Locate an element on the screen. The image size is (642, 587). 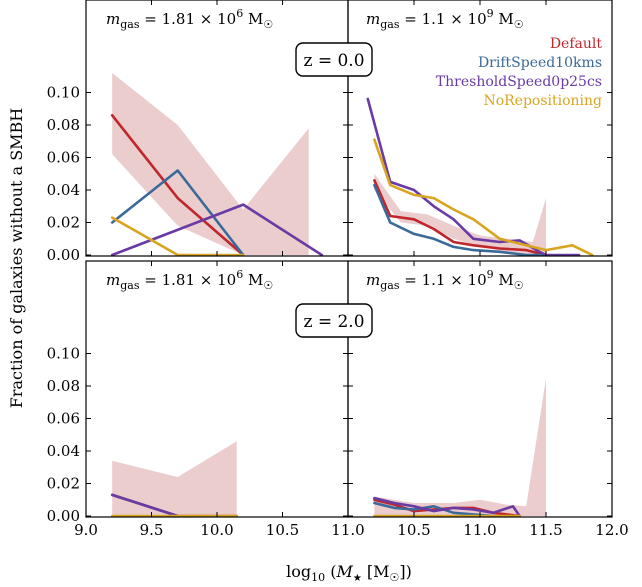
x-axis-title: log10 (M★ [M☉]) is located at coordinates (349, 573).